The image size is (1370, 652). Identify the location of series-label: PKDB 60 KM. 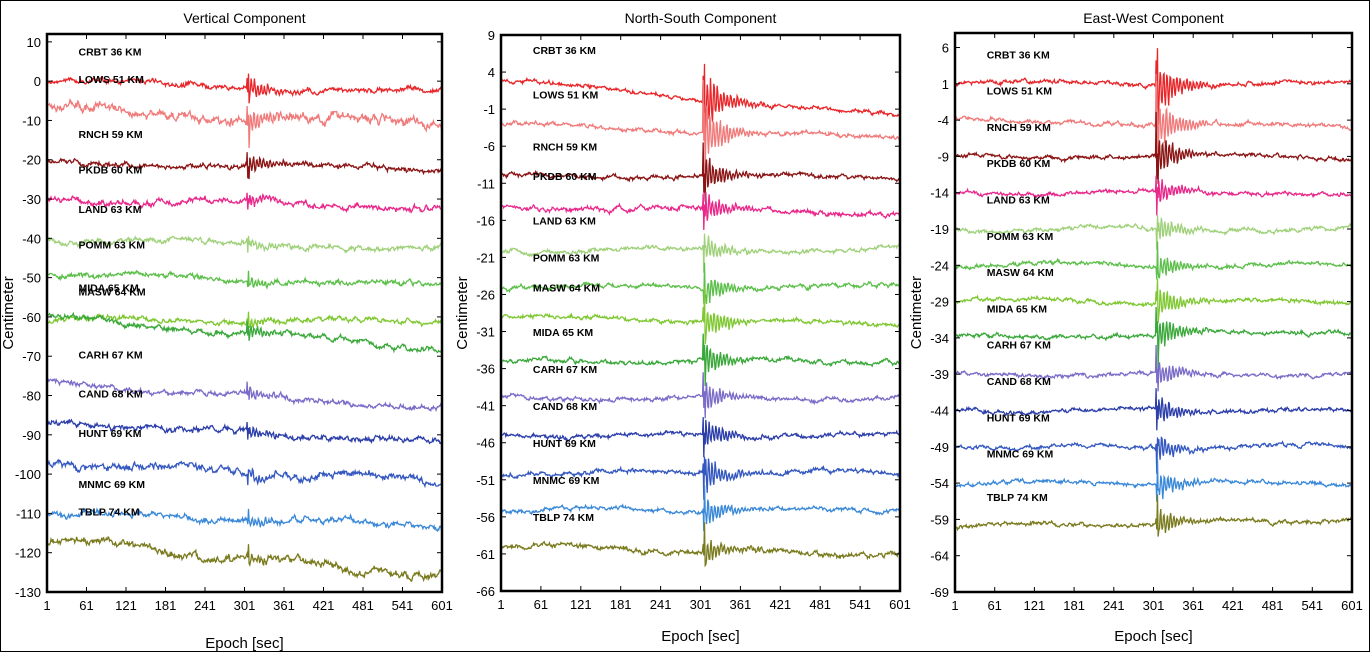
(565, 177).